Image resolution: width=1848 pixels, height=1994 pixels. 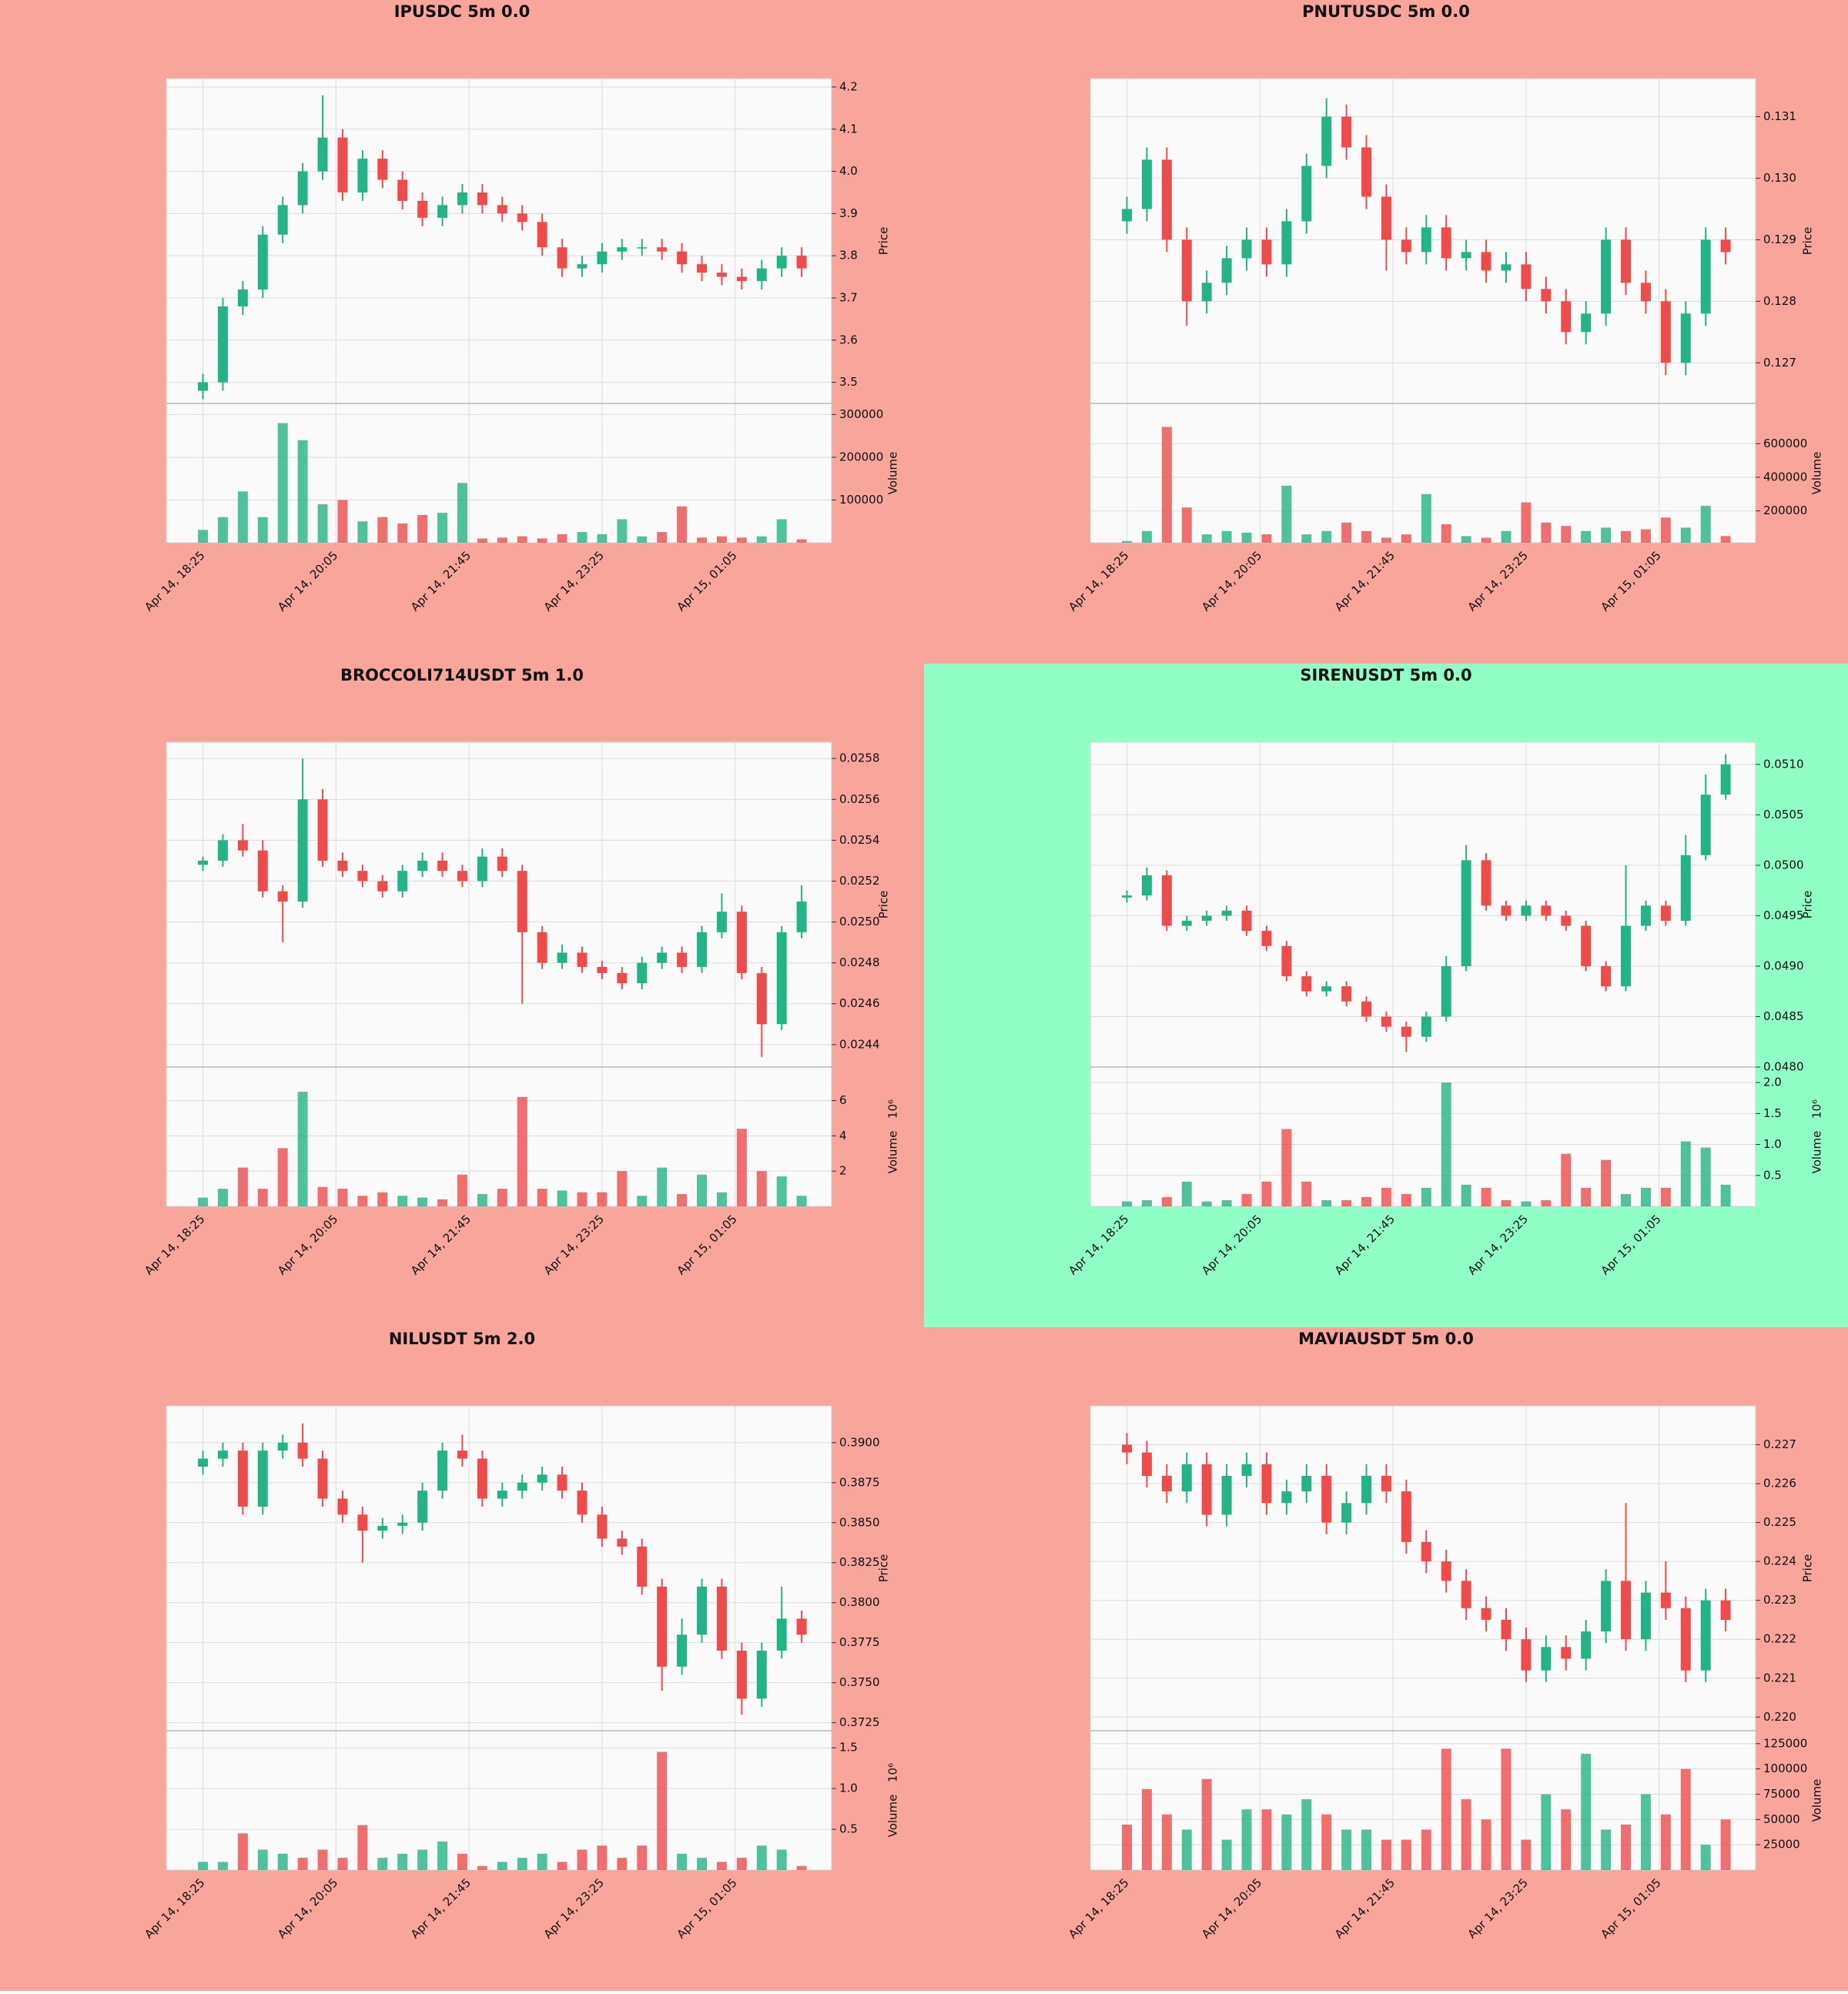 What do you see at coordinates (861, 414) in the screenshot?
I see `volume-tick-label: 300000` at bounding box center [861, 414].